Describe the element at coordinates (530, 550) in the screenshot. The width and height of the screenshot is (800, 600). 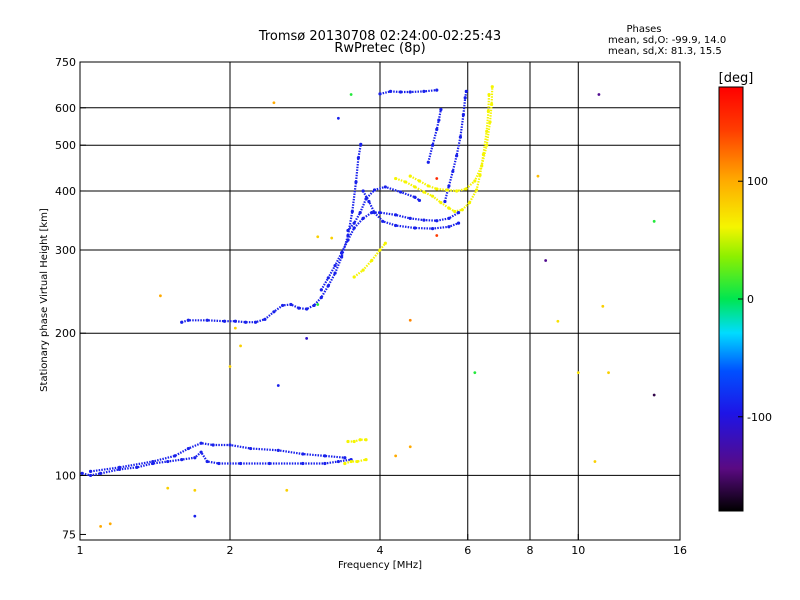
I see `x-tick-label: 8` at that location.